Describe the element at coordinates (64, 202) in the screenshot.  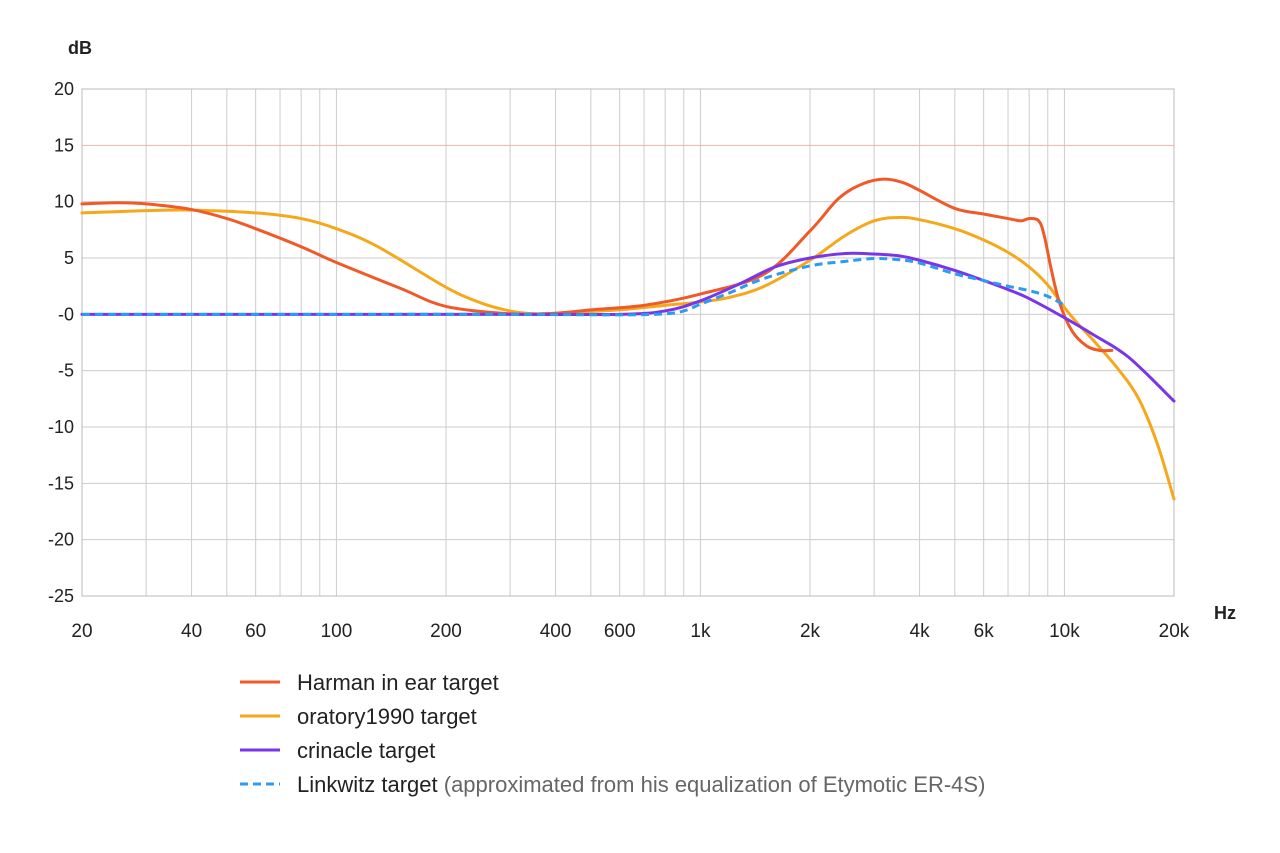
I see `y-tick-label: 10` at that location.